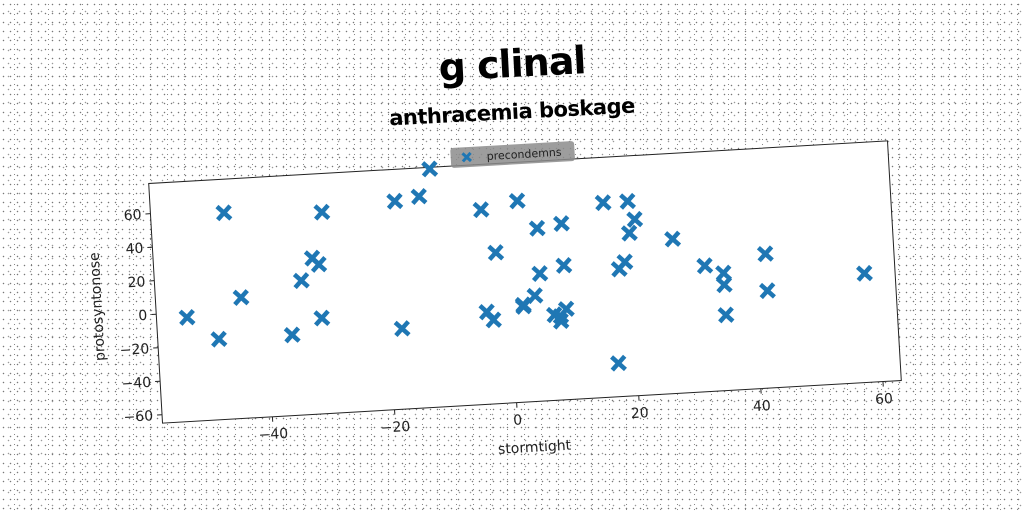 The height and width of the screenshot is (512, 1024). What do you see at coordinates (134, 350) in the screenshot?
I see `y-tick-label: −20` at bounding box center [134, 350].